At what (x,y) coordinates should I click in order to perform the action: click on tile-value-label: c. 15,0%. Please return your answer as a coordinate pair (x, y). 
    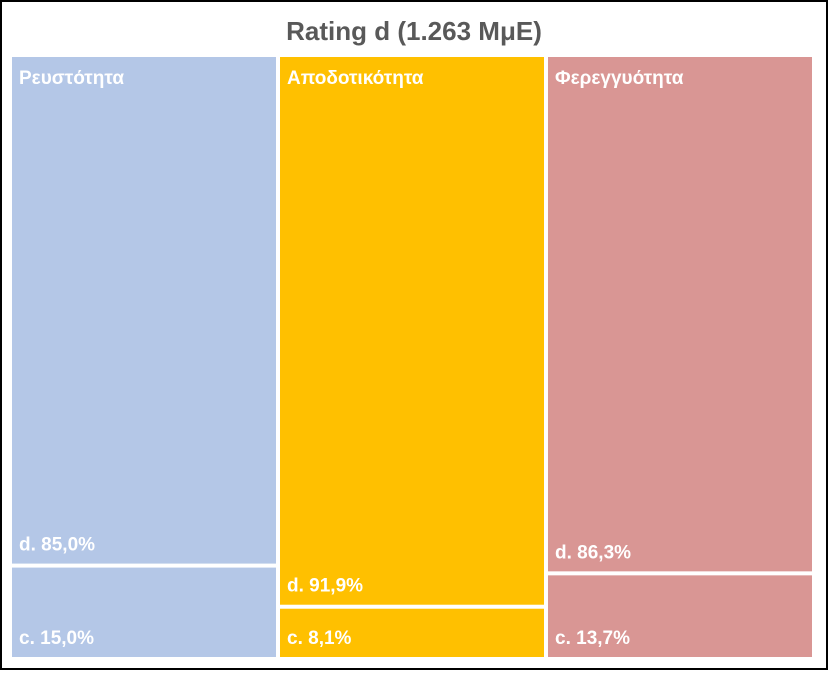
    Looking at the image, I should click on (56, 638).